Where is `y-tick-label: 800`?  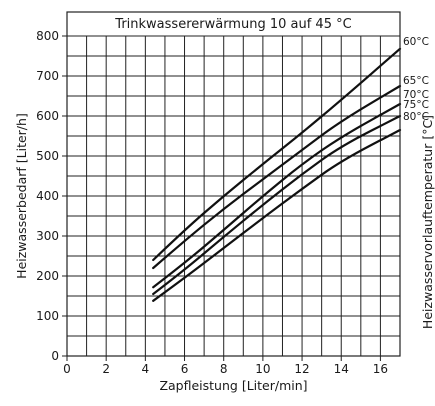 y-tick-label: 800 is located at coordinates (47, 36).